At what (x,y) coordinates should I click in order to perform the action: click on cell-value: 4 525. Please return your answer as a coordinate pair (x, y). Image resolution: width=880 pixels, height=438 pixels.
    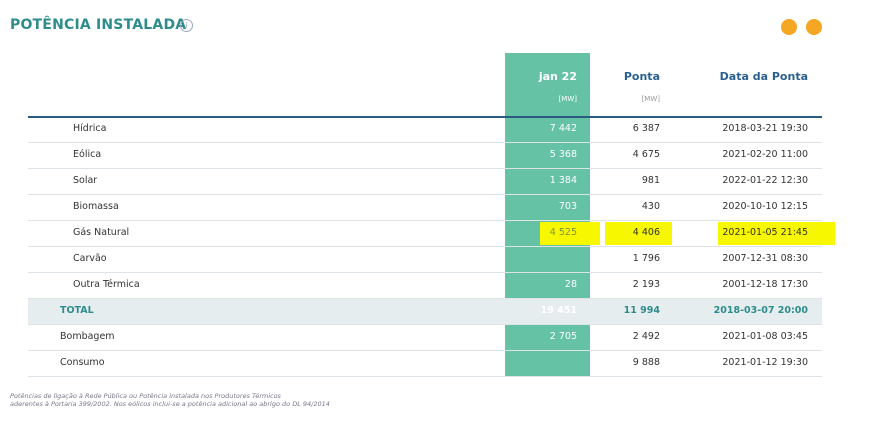
    Looking at the image, I should click on (563, 232).